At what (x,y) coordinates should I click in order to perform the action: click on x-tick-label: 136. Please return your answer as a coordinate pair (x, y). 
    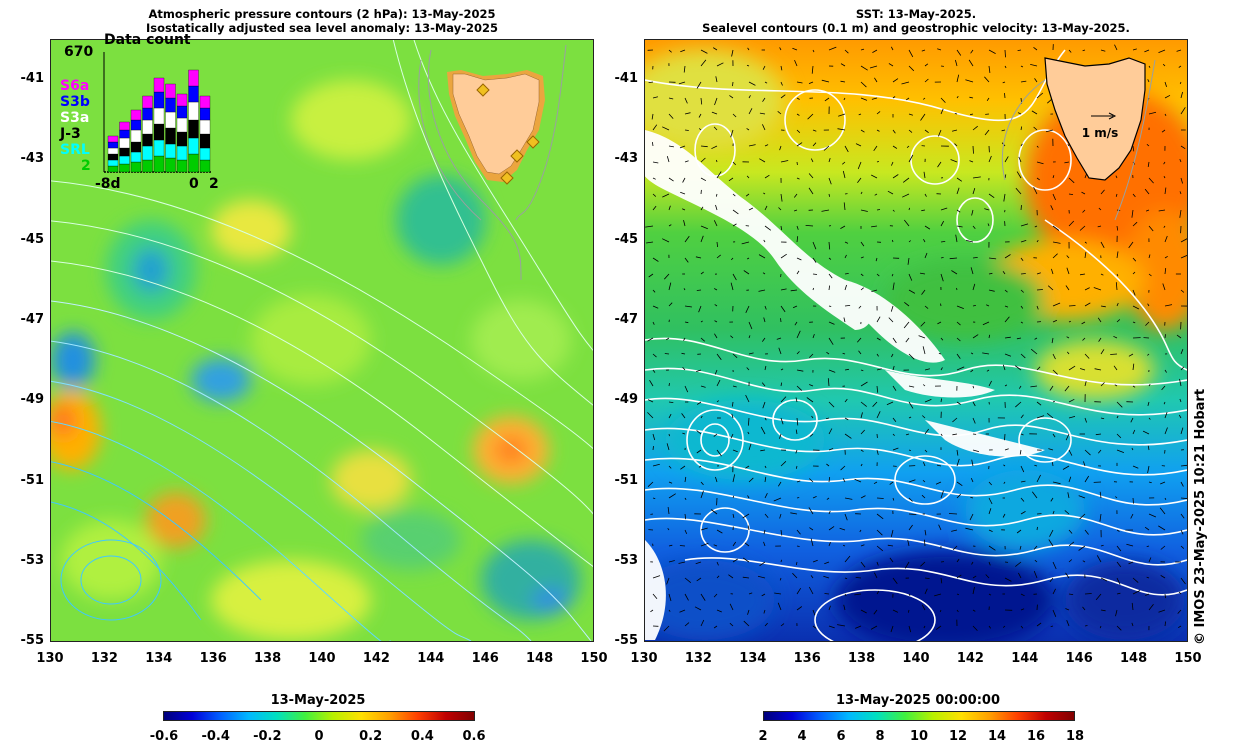
    Looking at the image, I should click on (807, 658).